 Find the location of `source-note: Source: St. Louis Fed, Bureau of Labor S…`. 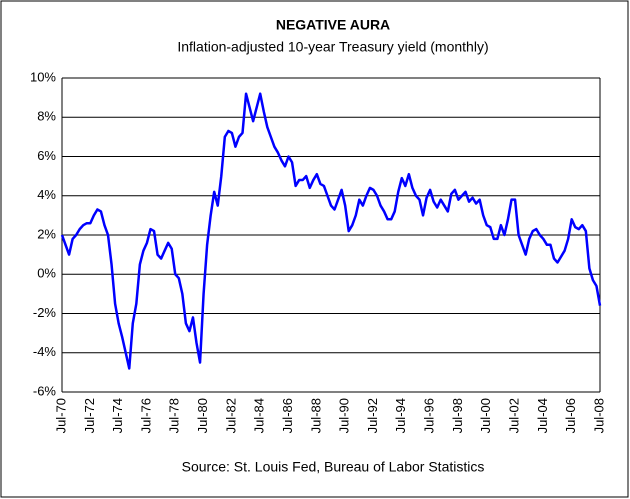

source-note: Source: St. Louis Fed, Bureau of Labor S… is located at coordinates (333, 467).